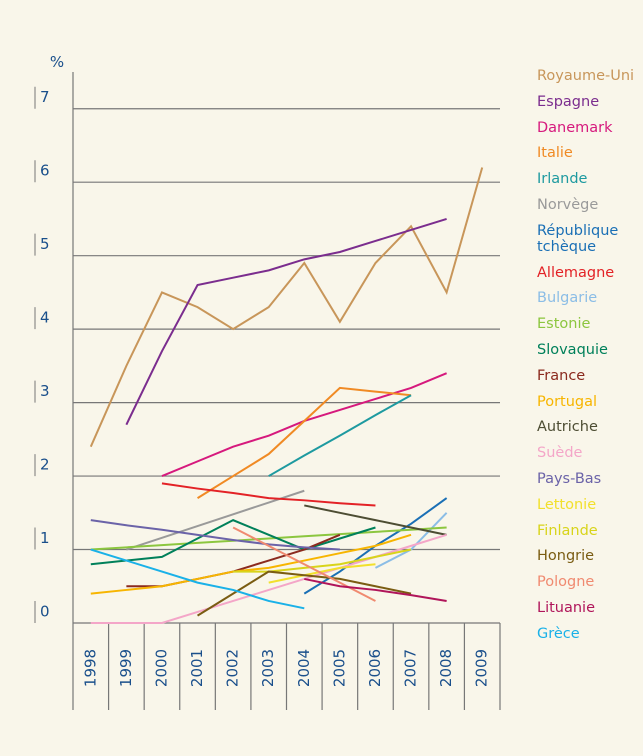 The width and height of the screenshot is (643, 756). Describe the element at coordinates (569, 478) in the screenshot. I see `legend-item: Pays-Bas` at that location.